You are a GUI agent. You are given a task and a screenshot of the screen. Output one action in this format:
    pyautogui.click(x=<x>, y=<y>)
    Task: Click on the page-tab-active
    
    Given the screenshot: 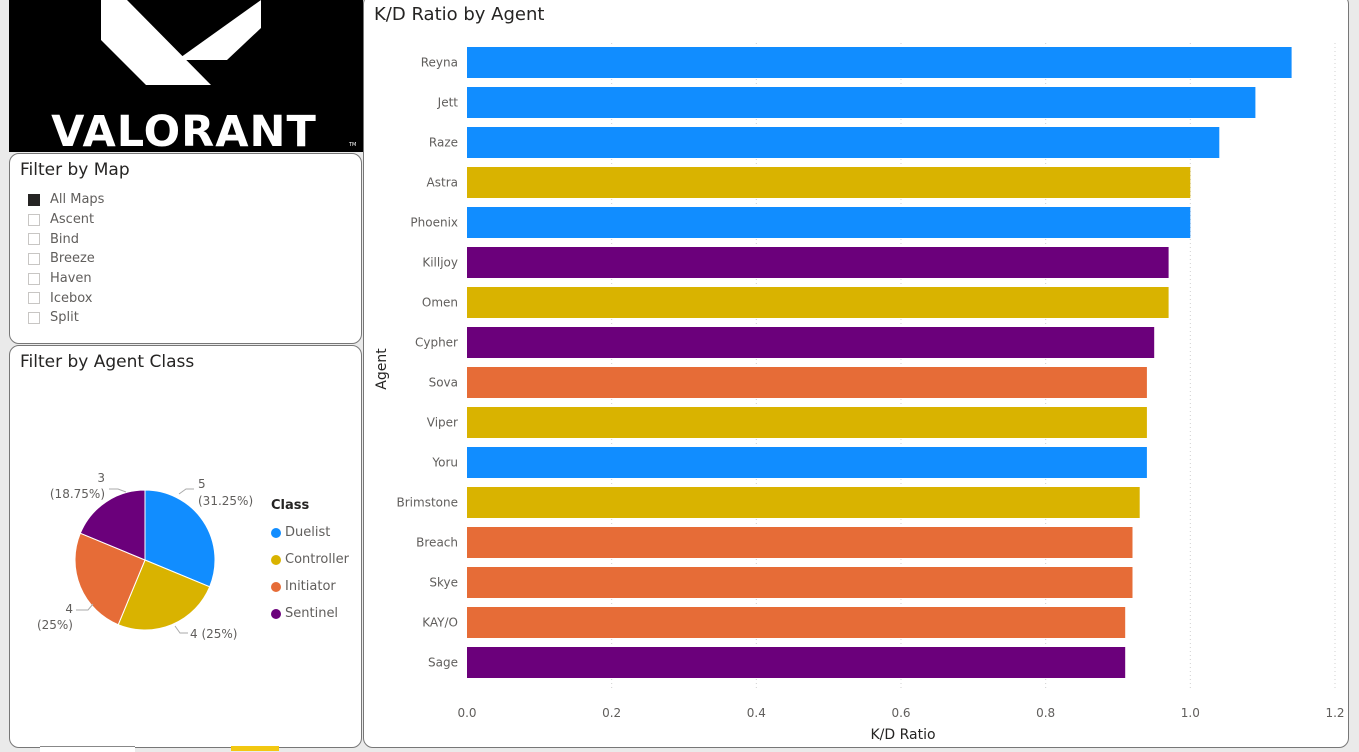 What is the action you would take?
    pyautogui.click(x=255, y=748)
    